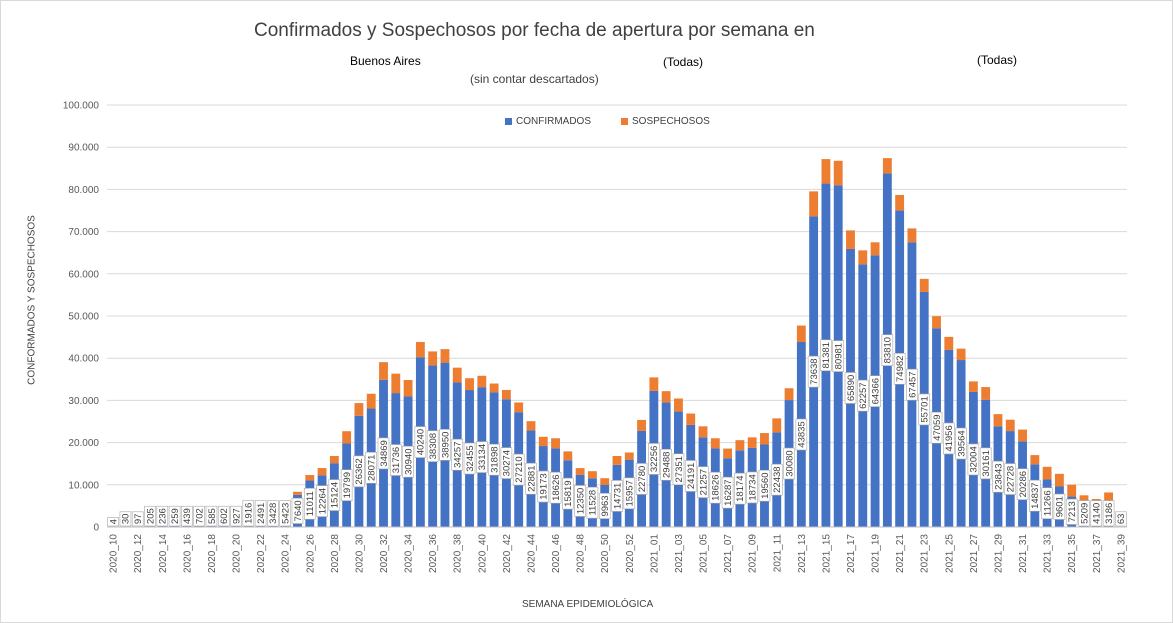 Image resolution: width=1173 pixels, height=623 pixels. Describe the element at coordinates (469, 458) in the screenshot. I see `data-label: 32455` at that location.